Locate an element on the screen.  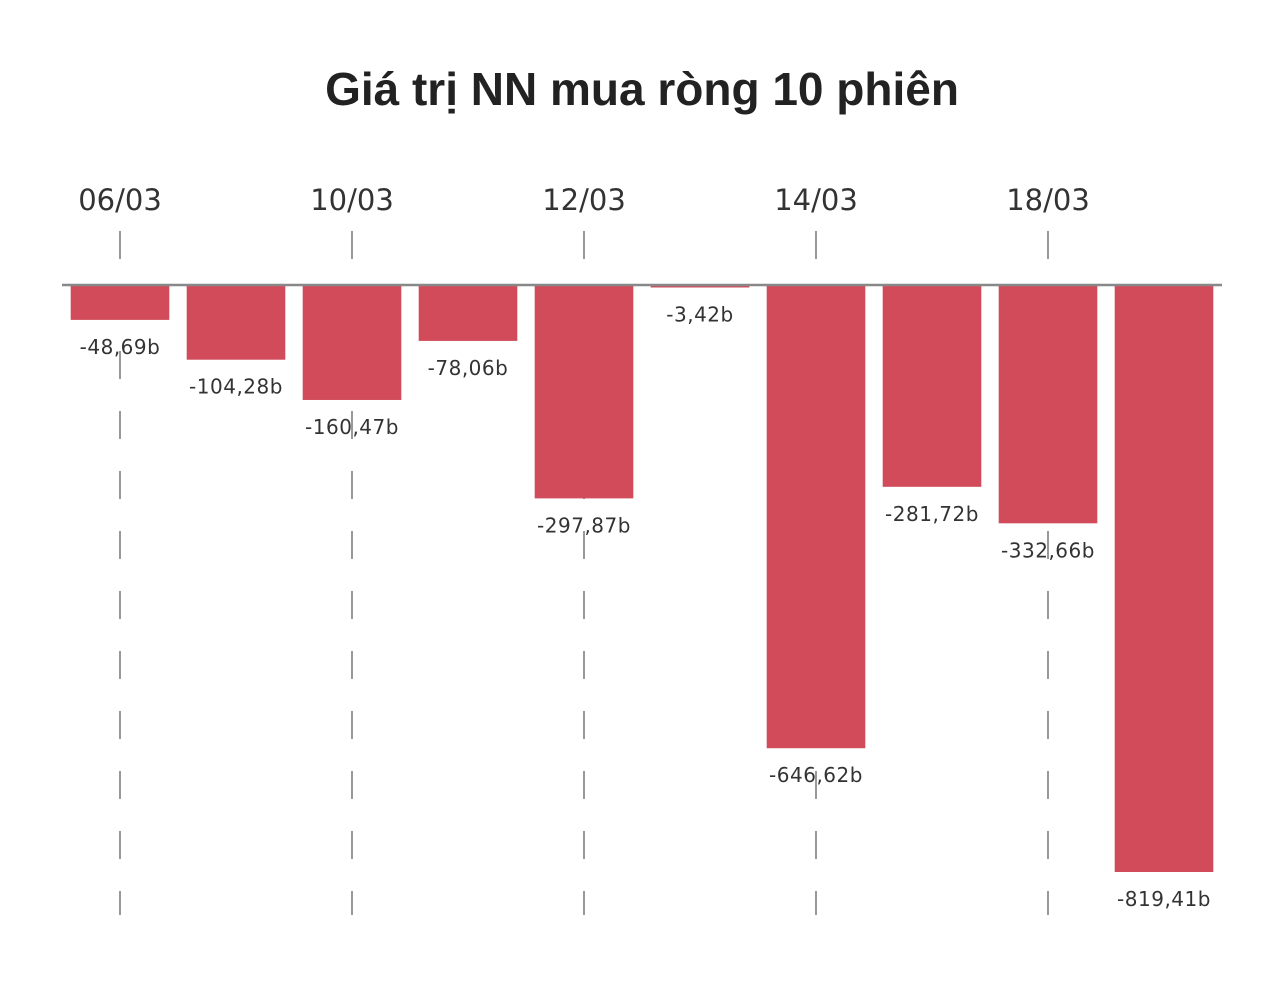
data-label: -819,41b is located at coordinates (1164, 899).